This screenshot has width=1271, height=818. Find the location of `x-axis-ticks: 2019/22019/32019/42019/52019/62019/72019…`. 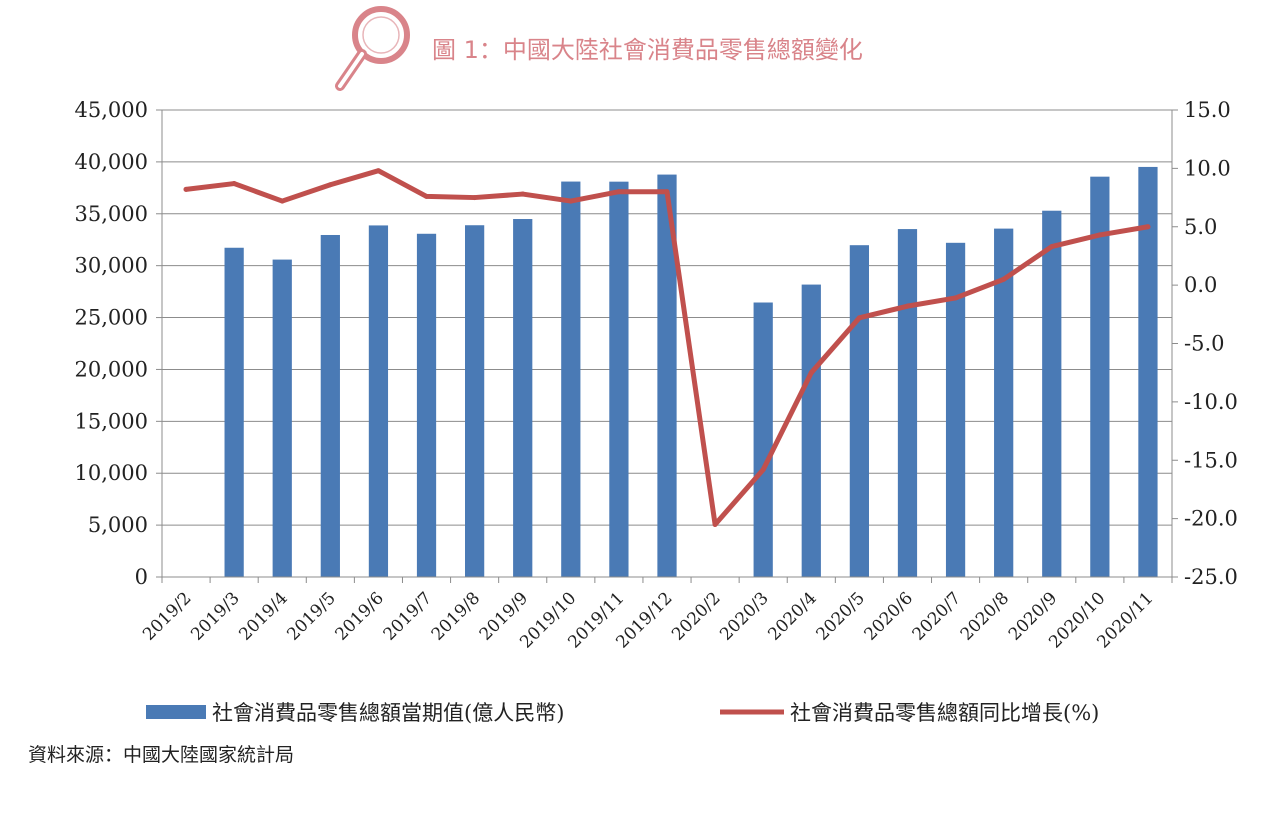

x-axis-ticks: 2019/22019/32019/42019/52019/62019/72019… is located at coordinates (656, 614).